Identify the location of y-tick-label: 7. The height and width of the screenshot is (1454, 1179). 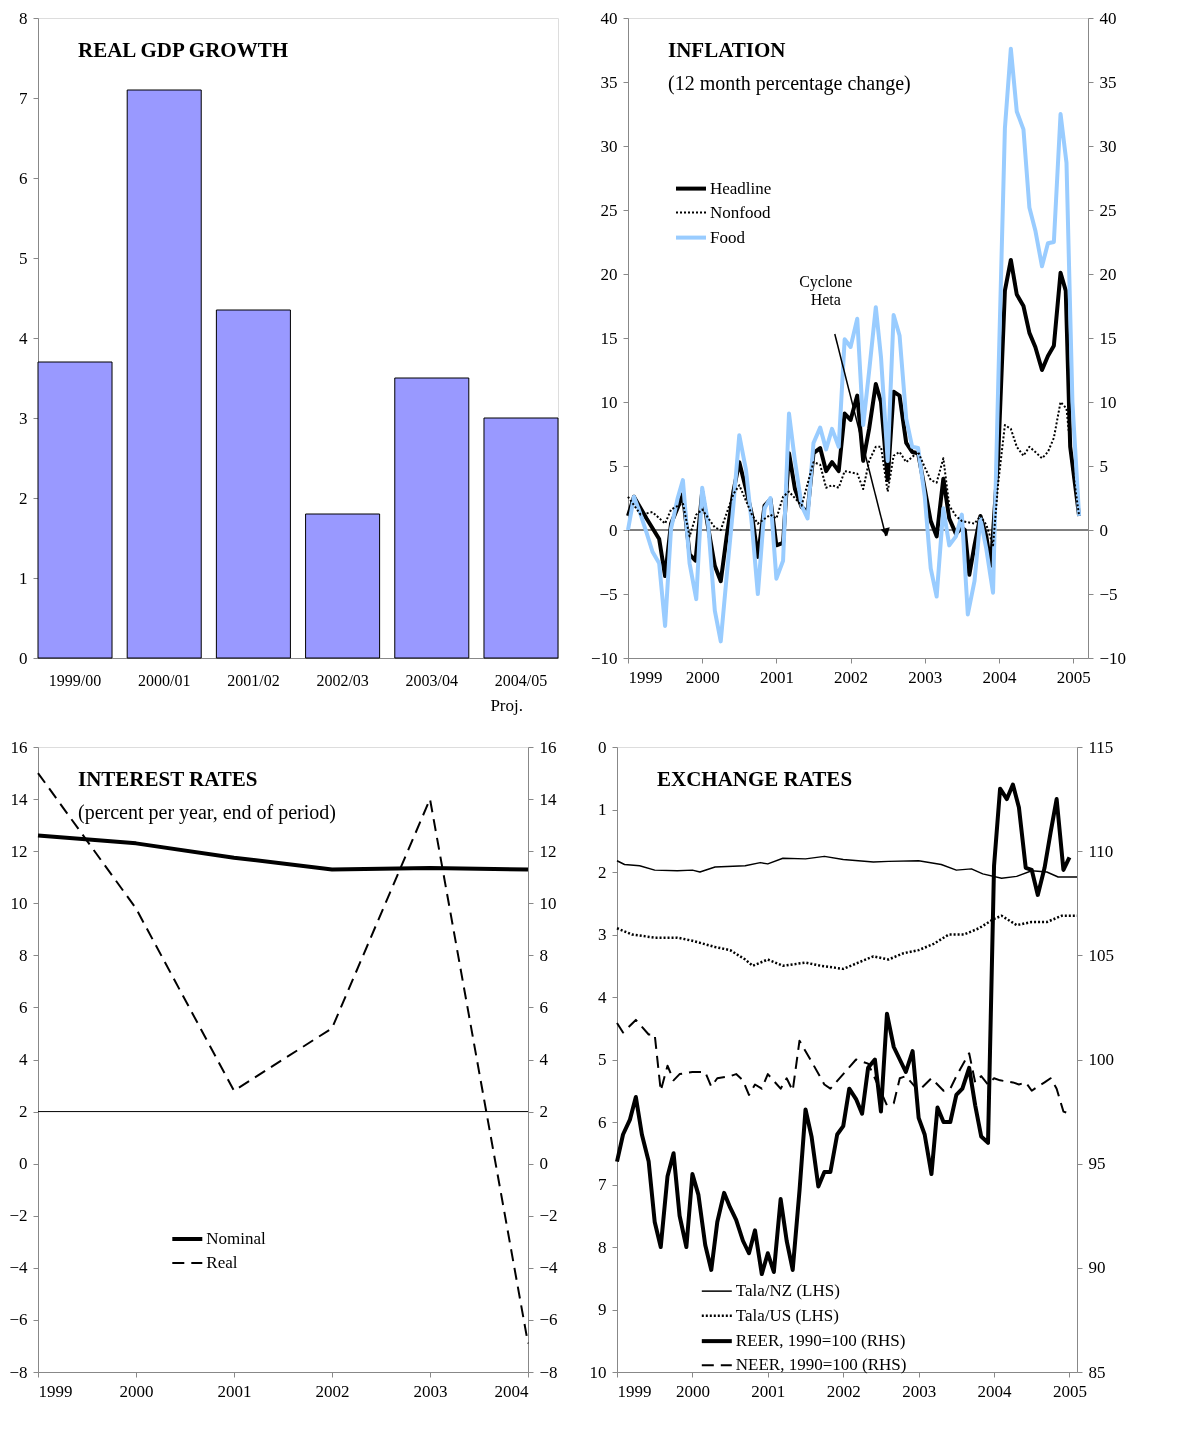
(23, 98).